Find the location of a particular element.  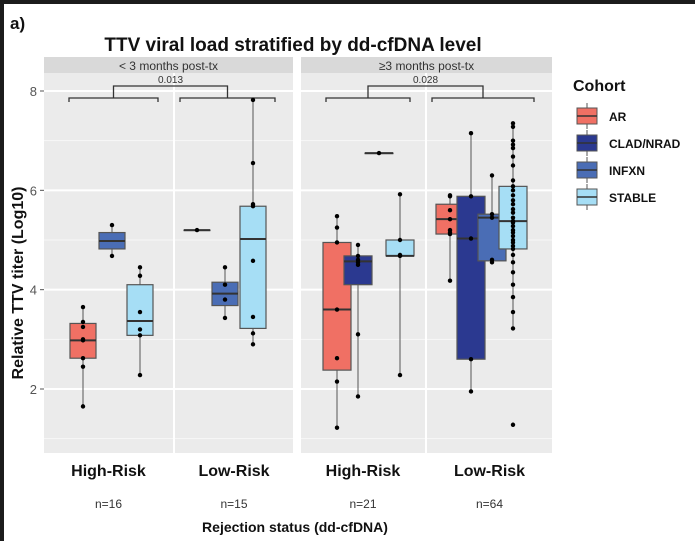

y-axis-title: Relative TTV titer (Log10) is located at coordinates (18, 283).